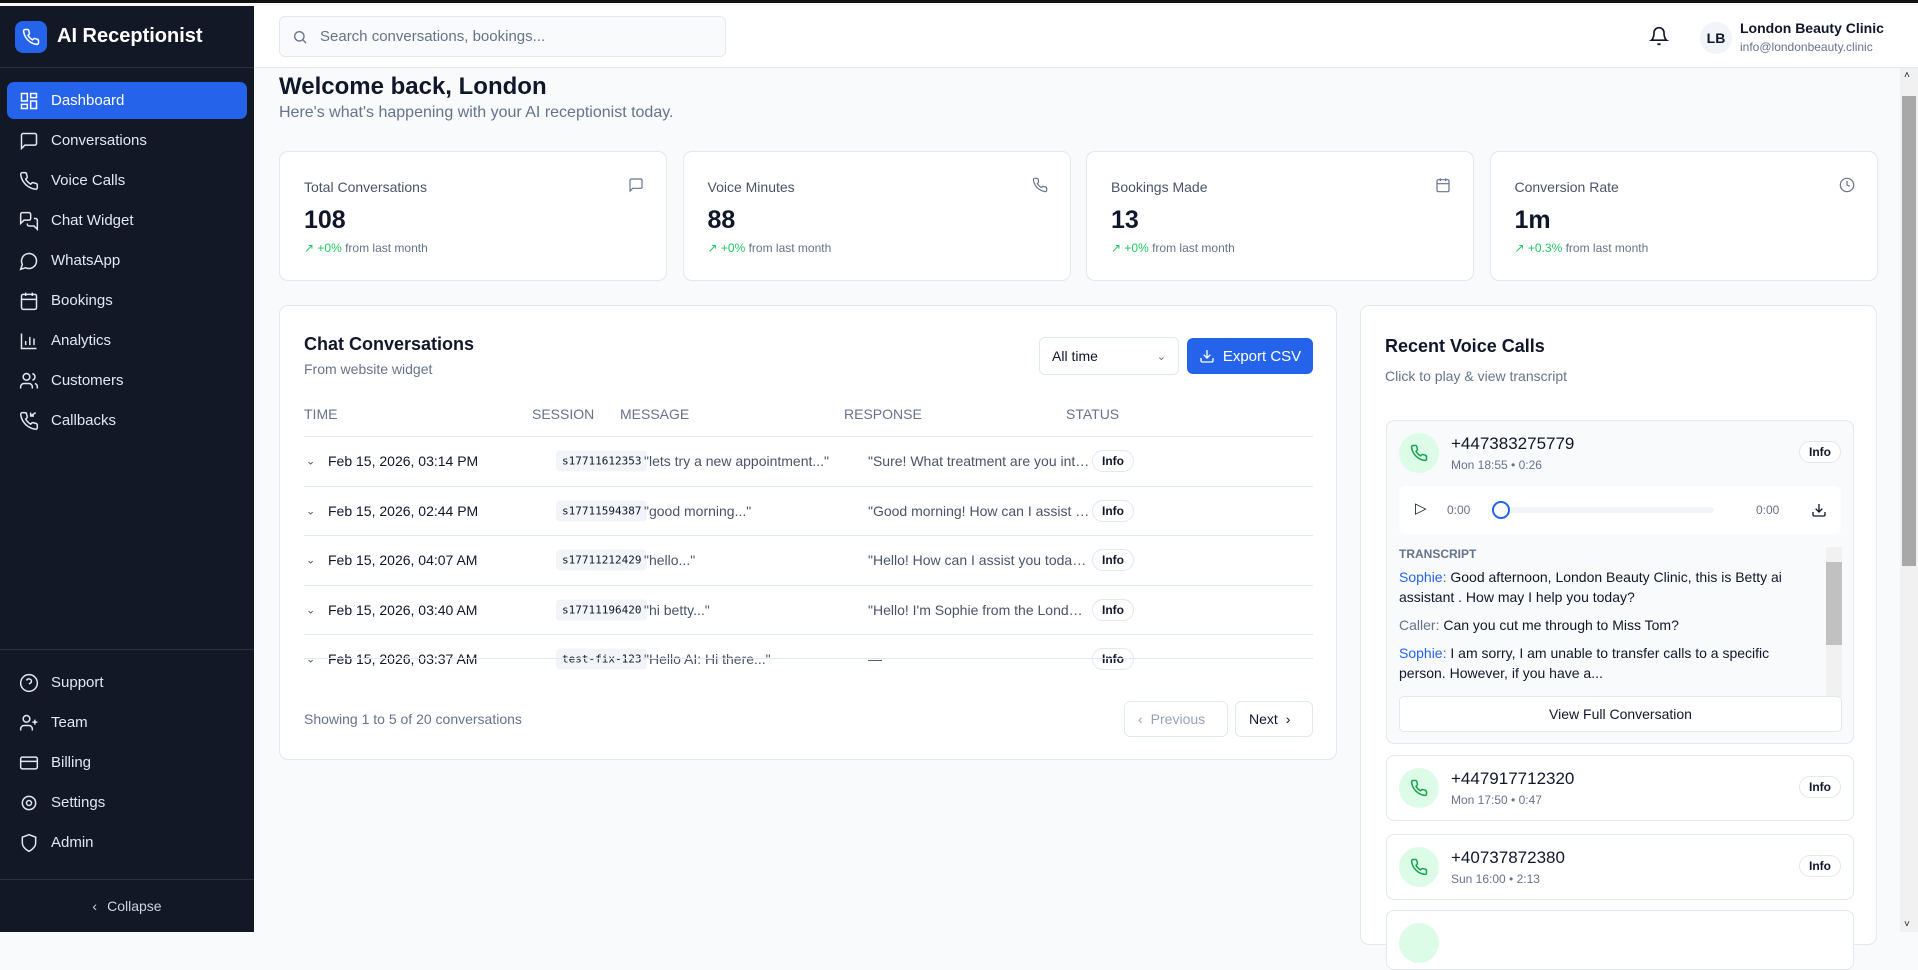 The height and width of the screenshot is (970, 1918). What do you see at coordinates (321, 414) in the screenshot?
I see `column-header-time: TIME` at bounding box center [321, 414].